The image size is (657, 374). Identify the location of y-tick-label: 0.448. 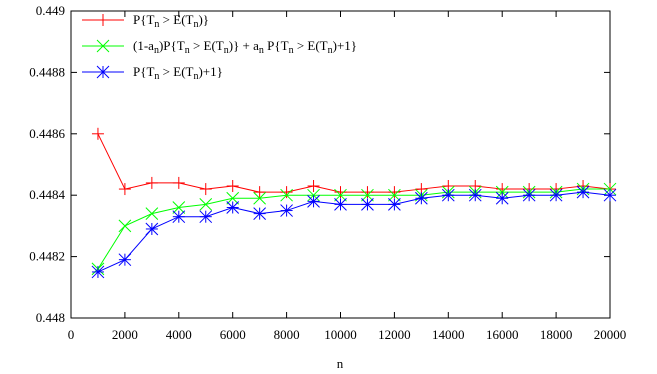
(50, 317).